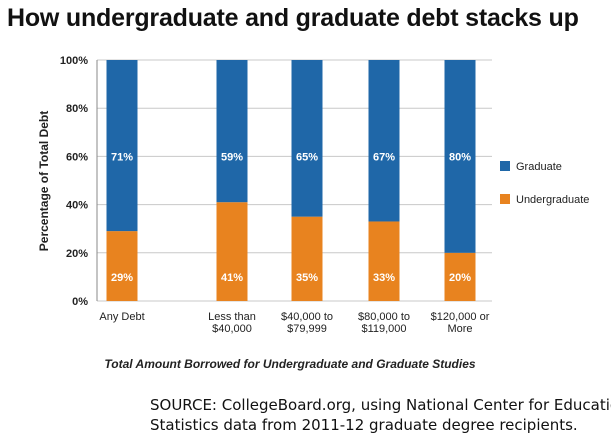 The image size is (611, 445). I want to click on data-label: 20%, so click(460, 278).